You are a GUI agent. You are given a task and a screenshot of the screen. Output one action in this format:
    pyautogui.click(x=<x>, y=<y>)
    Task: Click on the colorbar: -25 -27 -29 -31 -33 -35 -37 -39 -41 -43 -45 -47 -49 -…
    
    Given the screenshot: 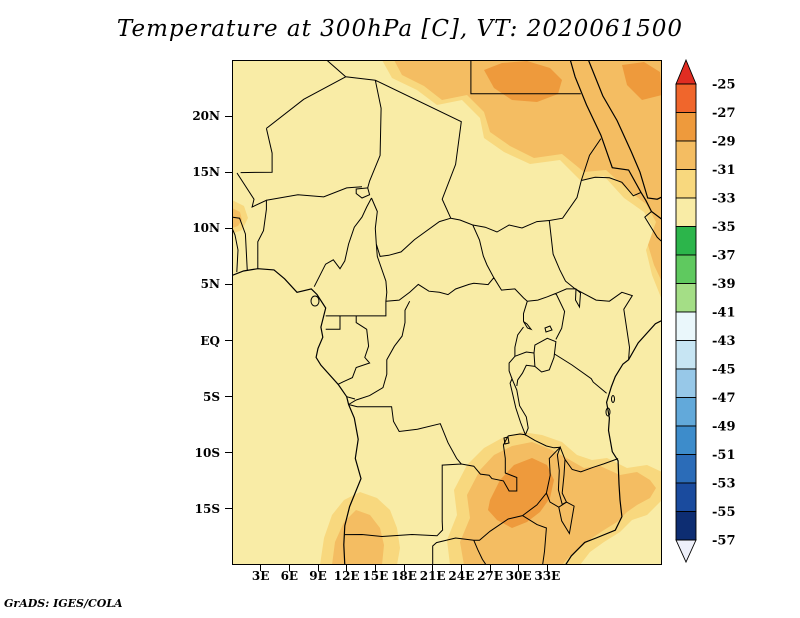 What is the action you would take?
    pyautogui.click(x=705, y=311)
    